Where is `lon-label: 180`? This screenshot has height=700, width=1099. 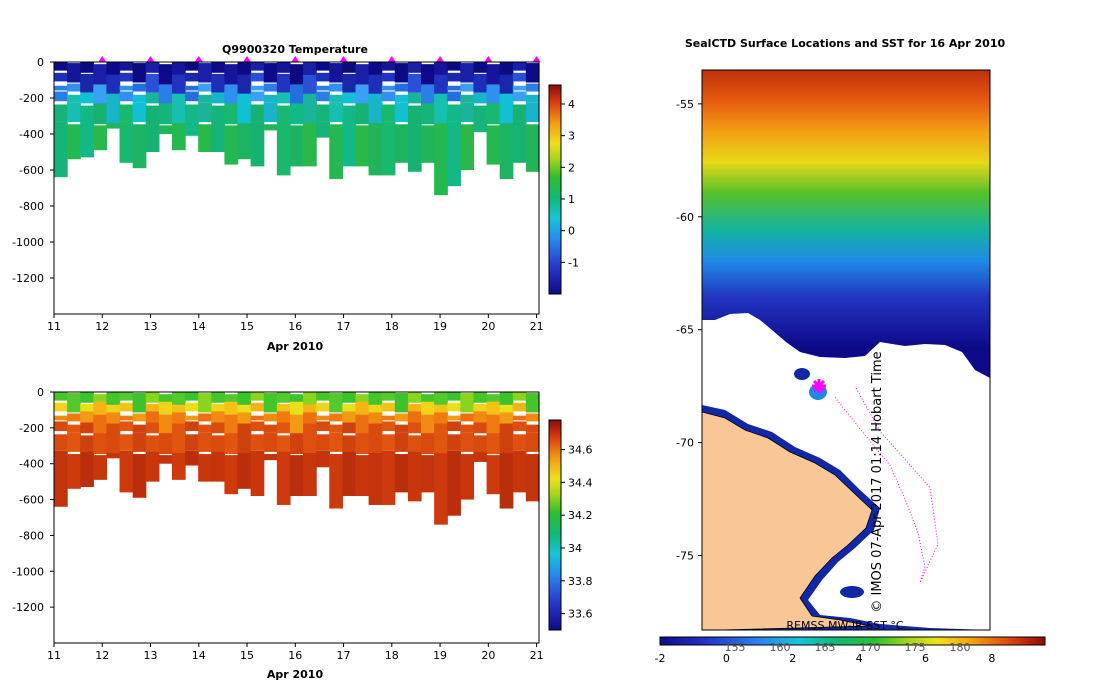 lon-label: 180 is located at coordinates (960, 647).